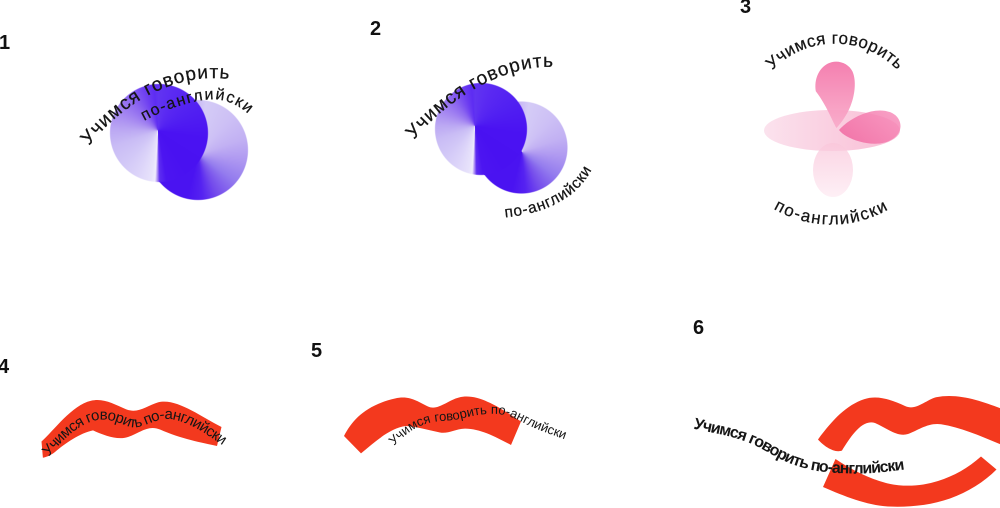  Describe the element at coordinates (798, 447) in the screenshot. I see `svg-text: Учимся говорить по-английски` at that location.